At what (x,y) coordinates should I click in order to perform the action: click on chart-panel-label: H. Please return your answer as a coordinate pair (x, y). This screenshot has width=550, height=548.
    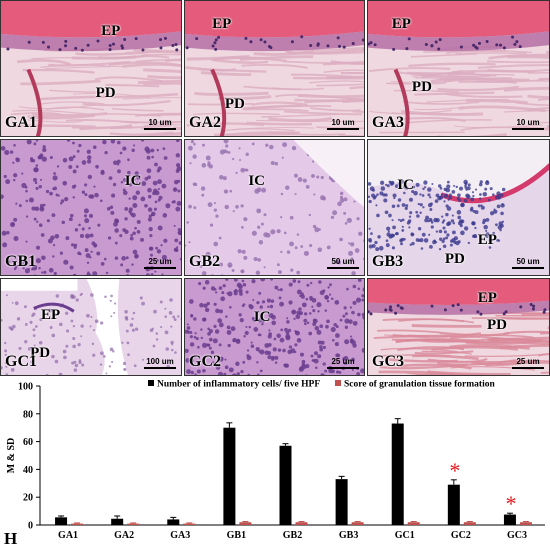
    Looking at the image, I should click on (10, 538).